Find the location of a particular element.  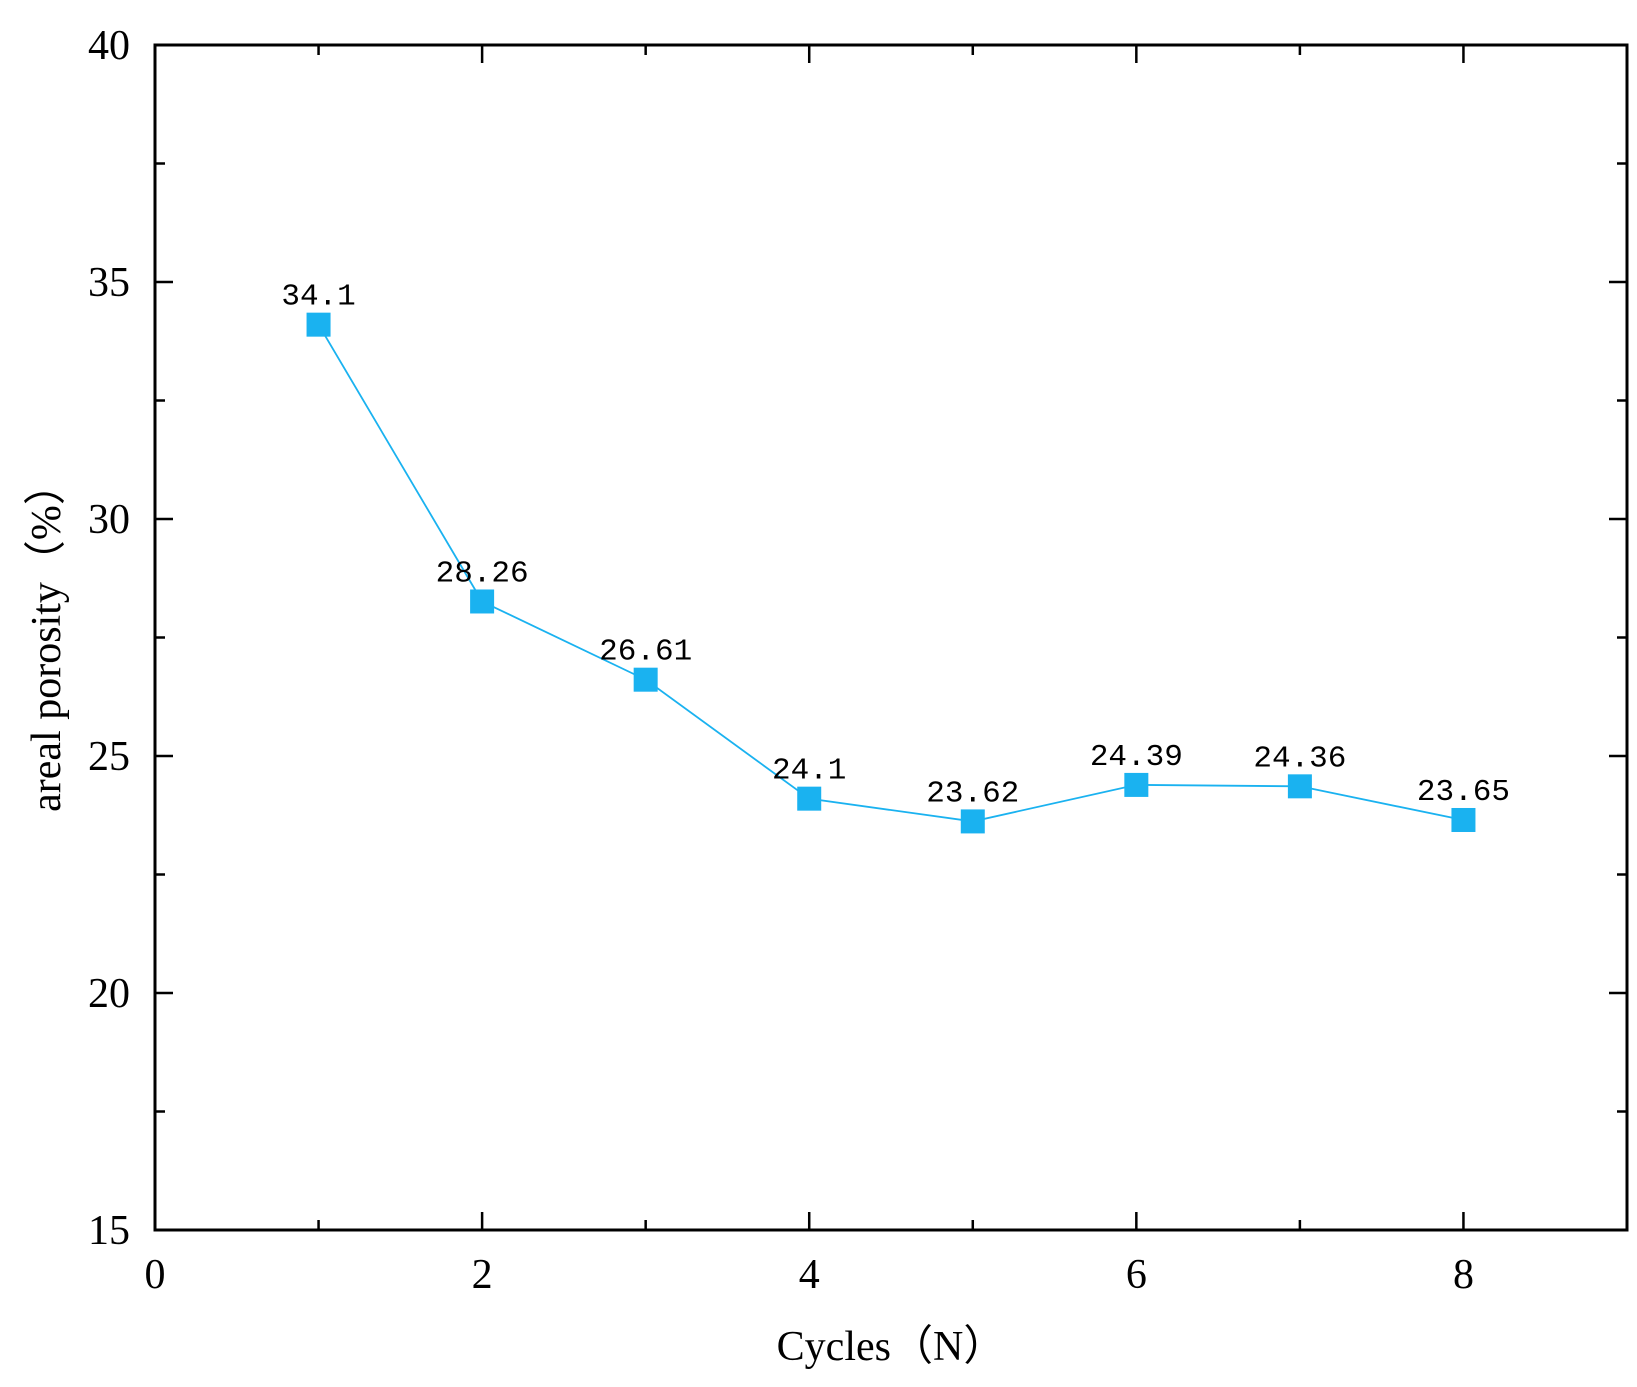

data-point-label: 23.65 is located at coordinates (1463, 792).